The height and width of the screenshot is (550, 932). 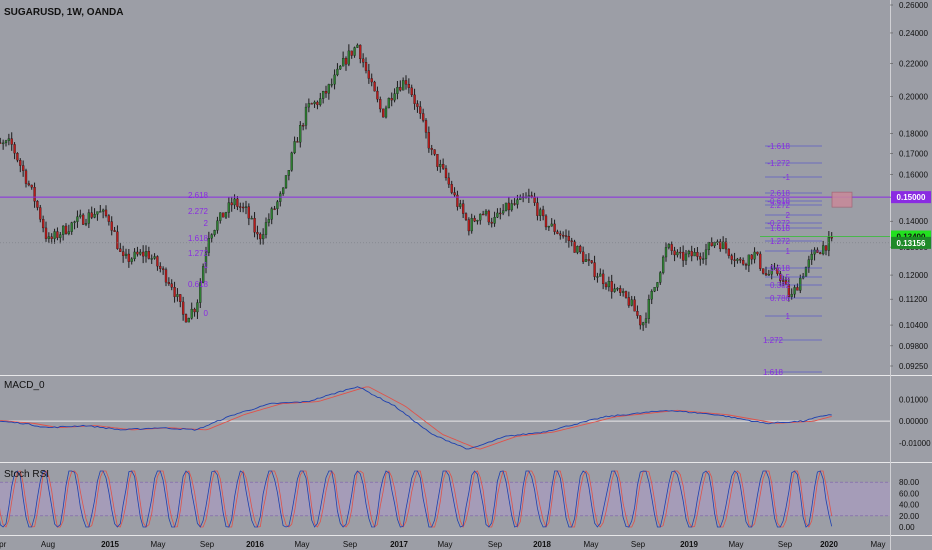 What do you see at coordinates (198, 211) in the screenshot?
I see `fib-label-left: 2.272` at bounding box center [198, 211].